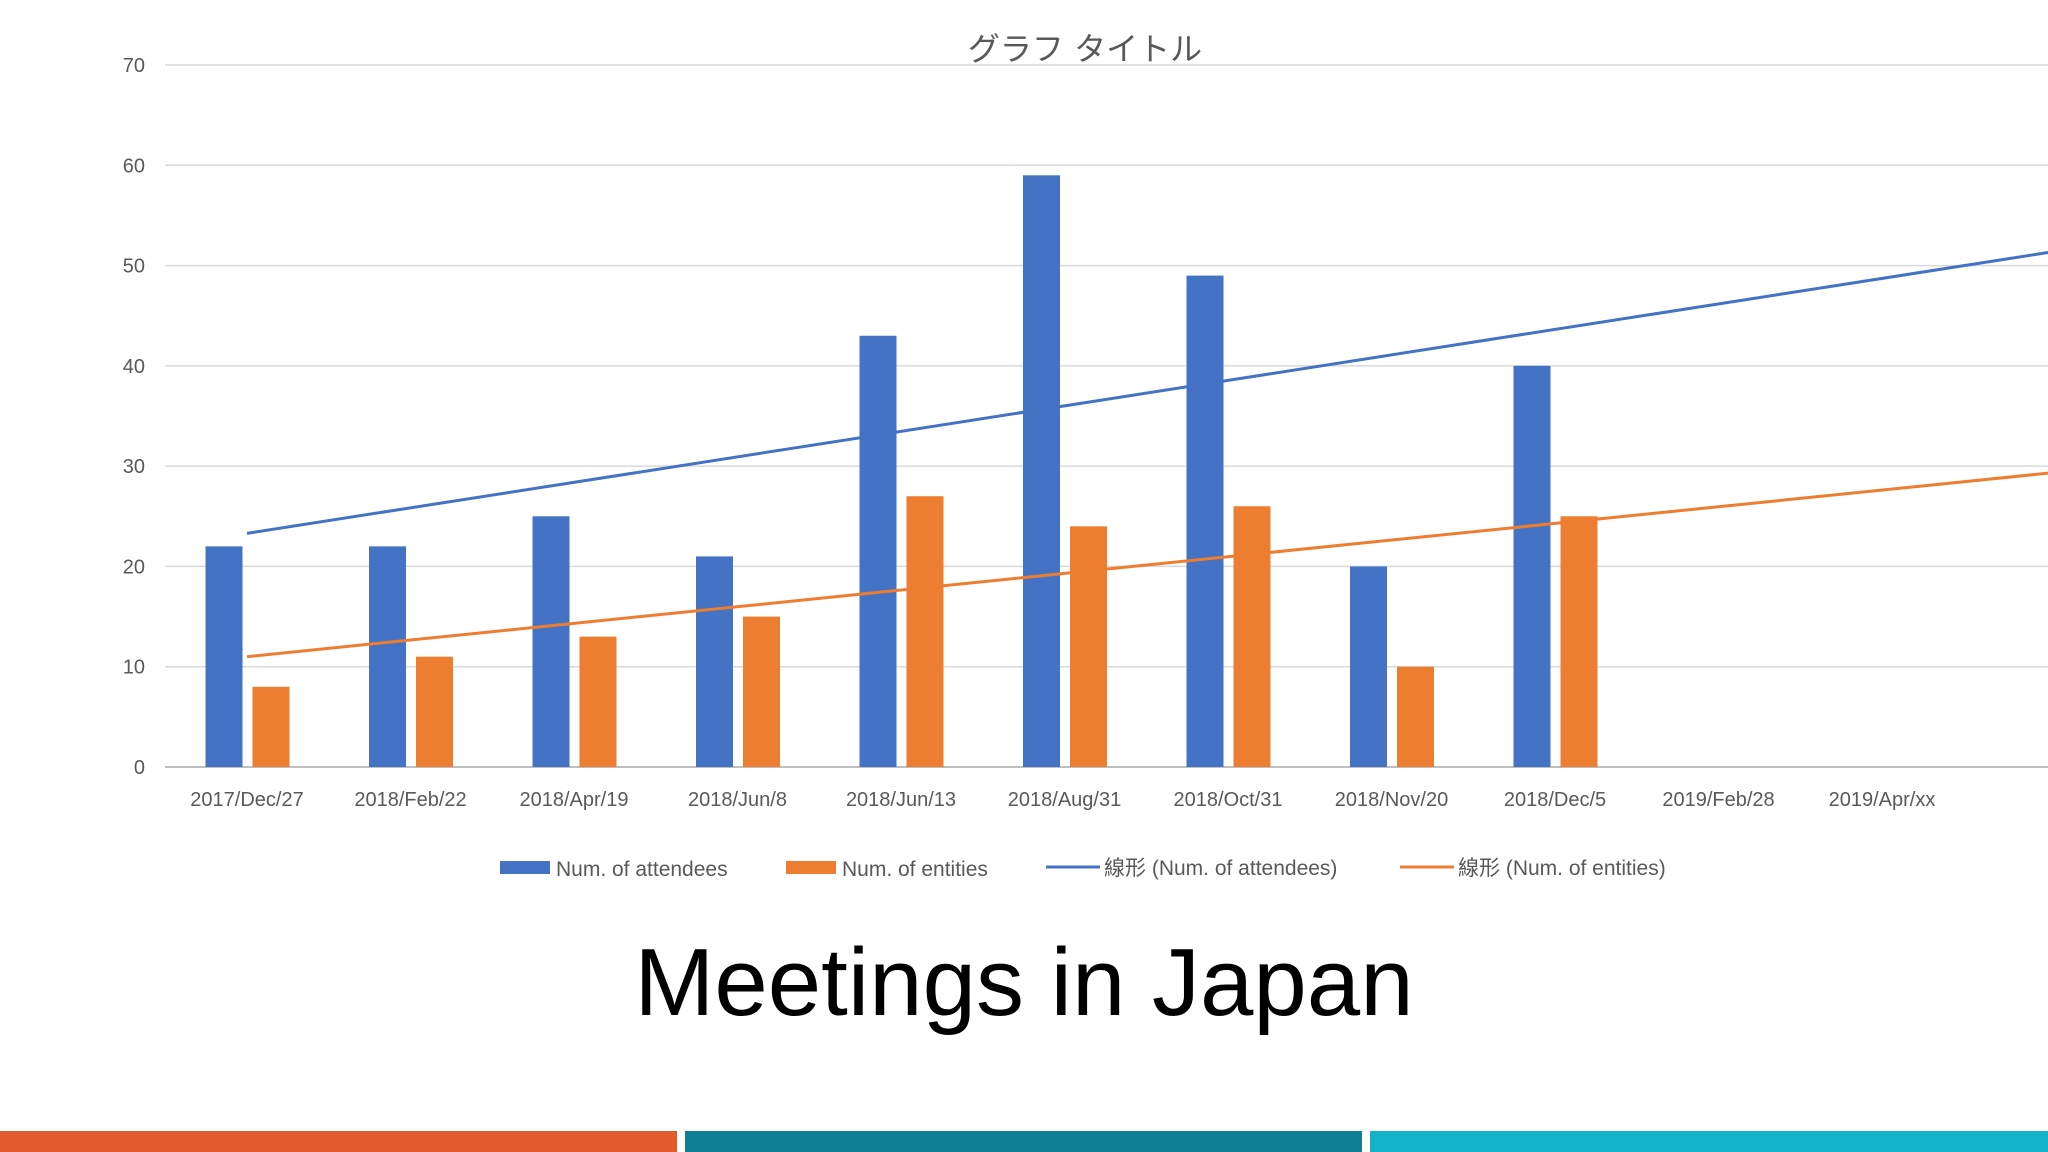 The height and width of the screenshot is (1152, 2048). Describe the element at coordinates (139, 768) in the screenshot. I see `y-tick-label: 0` at that location.